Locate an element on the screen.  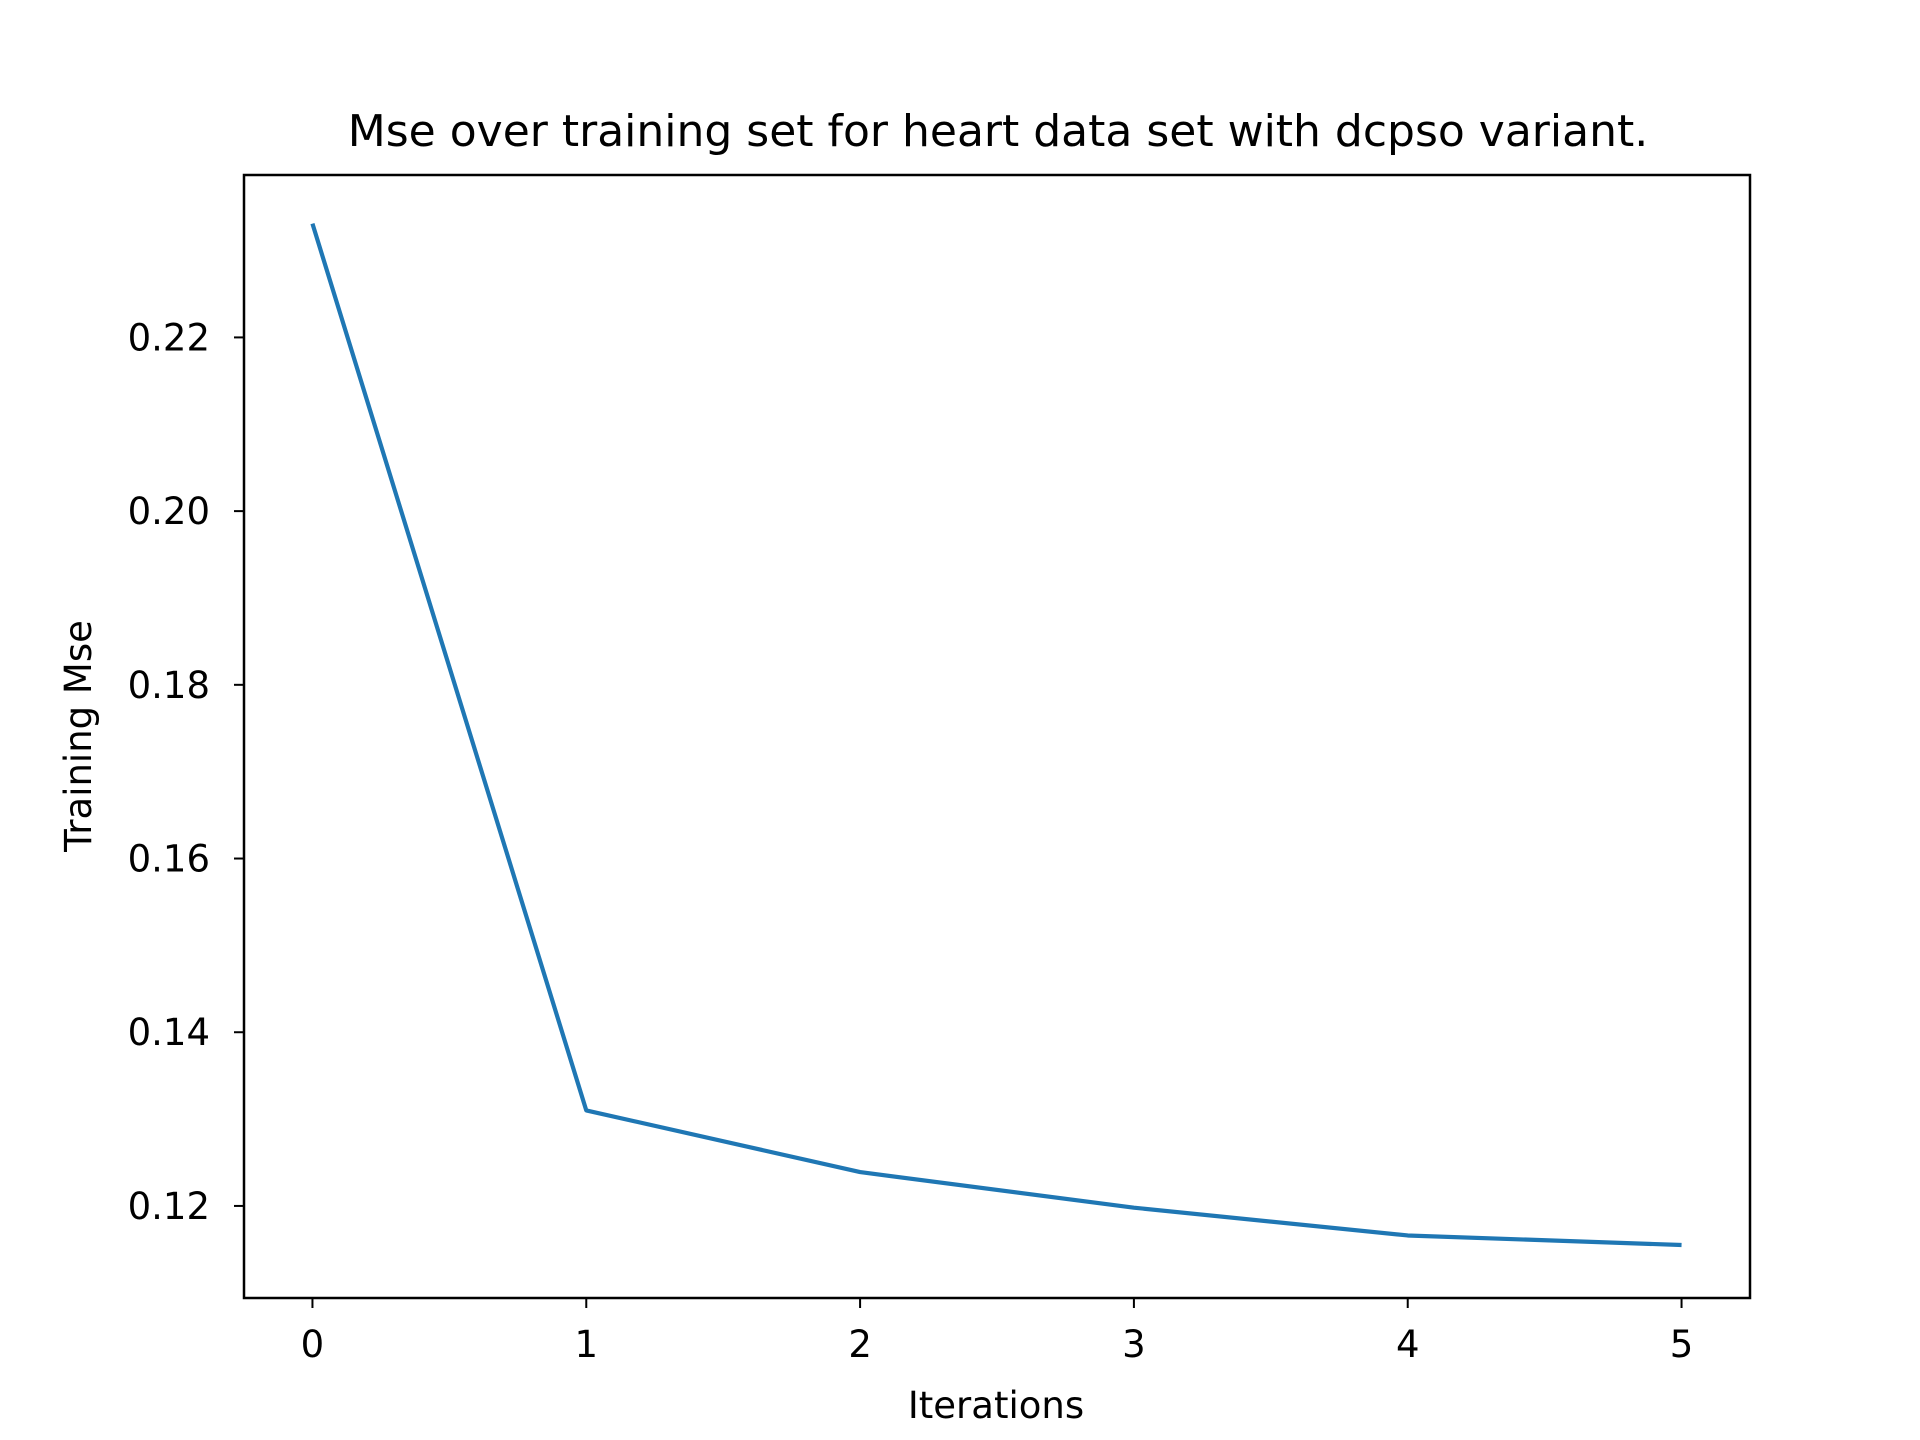
x-tick-label-5: 5 is located at coordinates (1682, 1344).